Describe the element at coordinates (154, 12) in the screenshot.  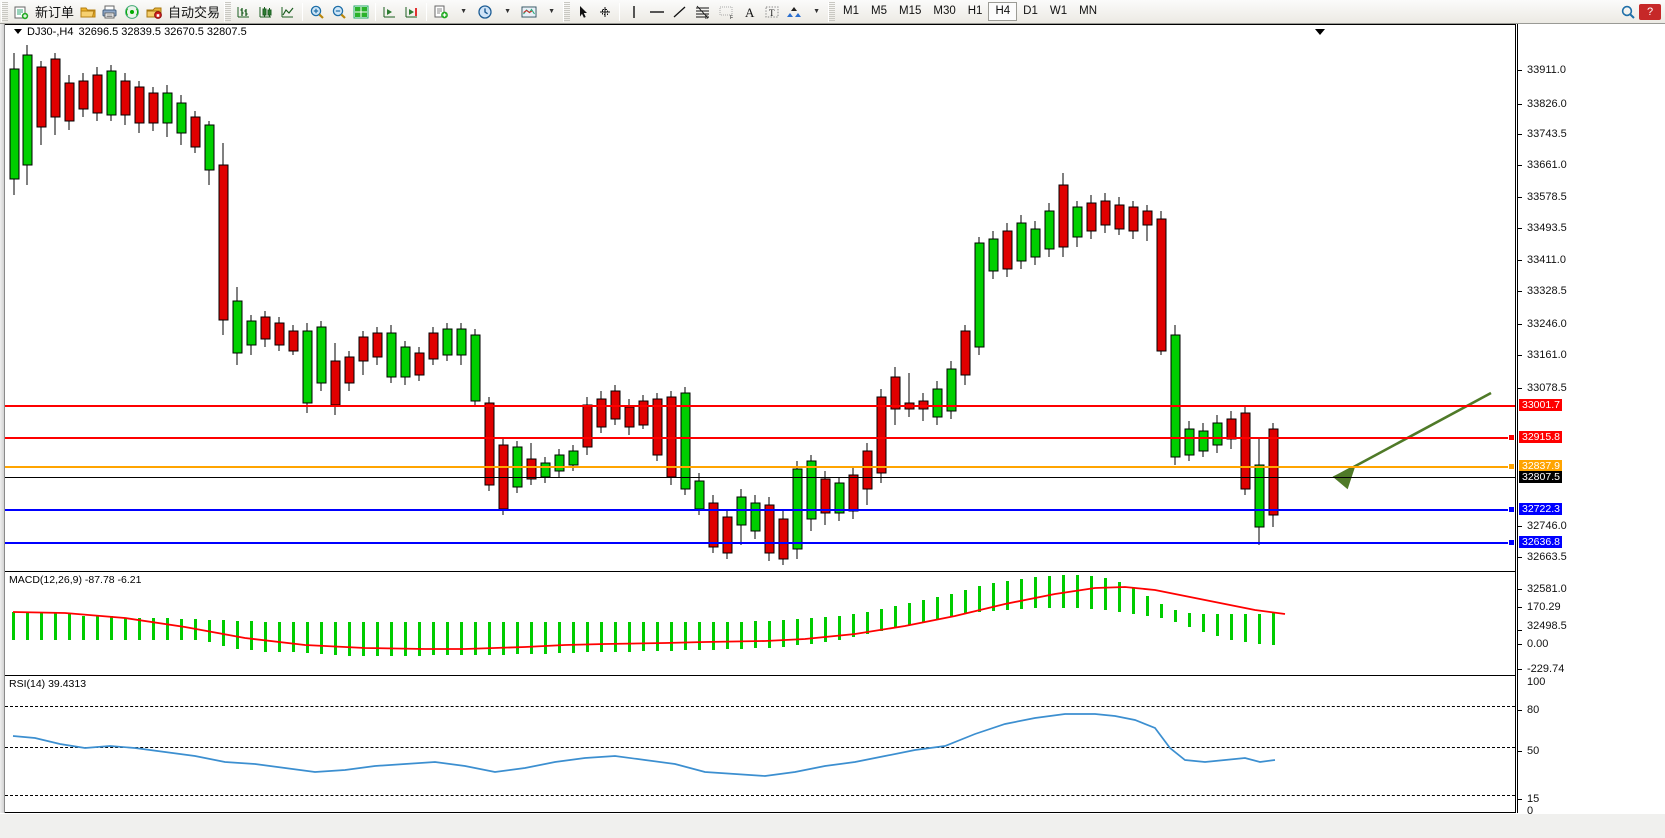
I see `auto-trading-icon` at that location.